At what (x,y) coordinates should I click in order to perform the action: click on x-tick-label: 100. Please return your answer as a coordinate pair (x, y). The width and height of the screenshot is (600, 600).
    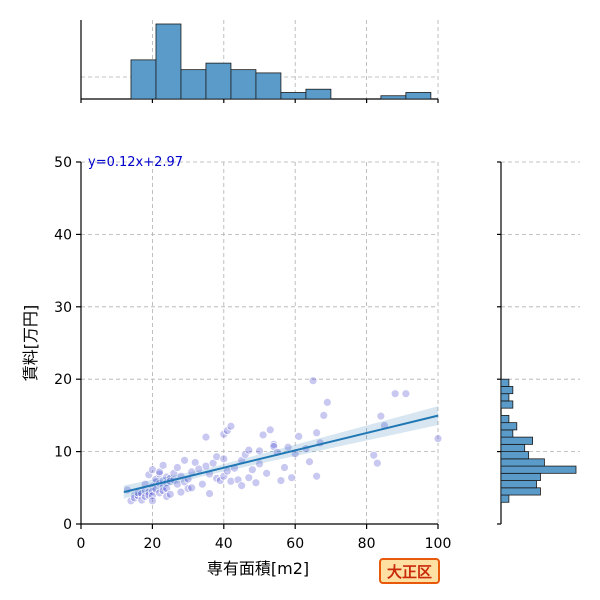
    Looking at the image, I should click on (438, 544).